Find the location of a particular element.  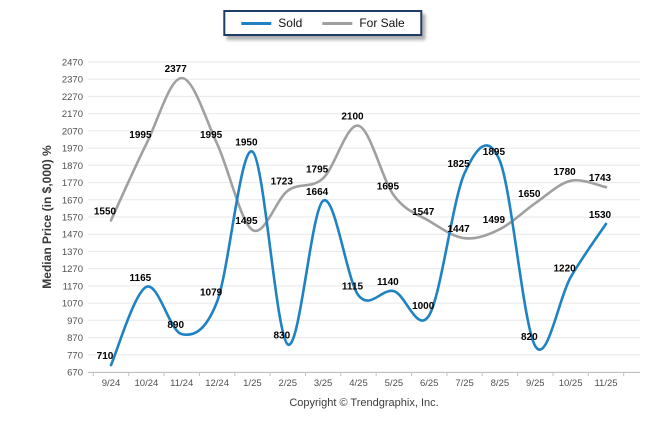

sold-data-label: 1140 is located at coordinates (388, 282).